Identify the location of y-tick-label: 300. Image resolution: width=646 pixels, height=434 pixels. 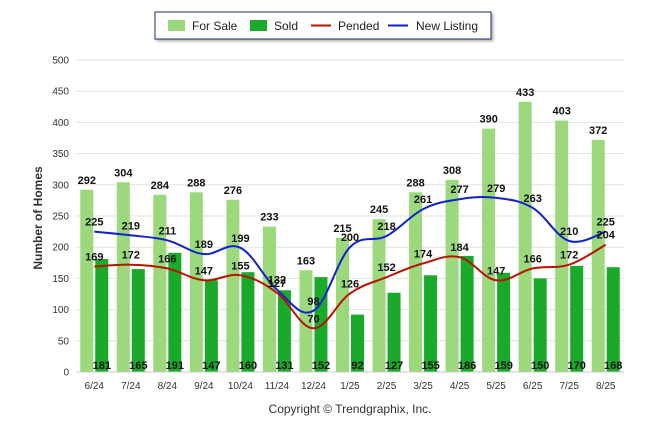
(60, 185).